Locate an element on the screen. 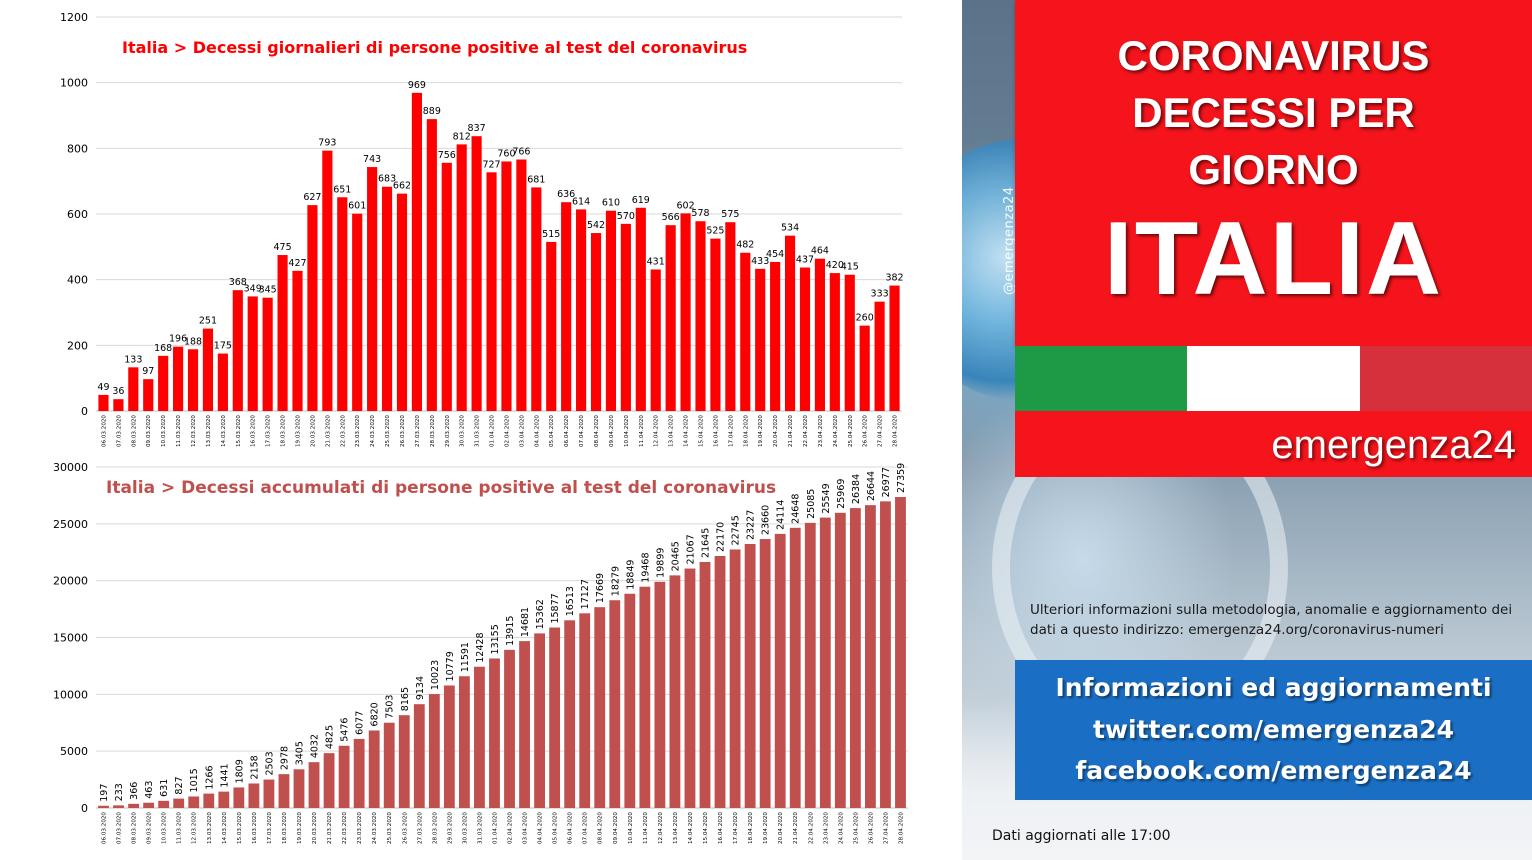  data-label: 16513 is located at coordinates (570, 601).